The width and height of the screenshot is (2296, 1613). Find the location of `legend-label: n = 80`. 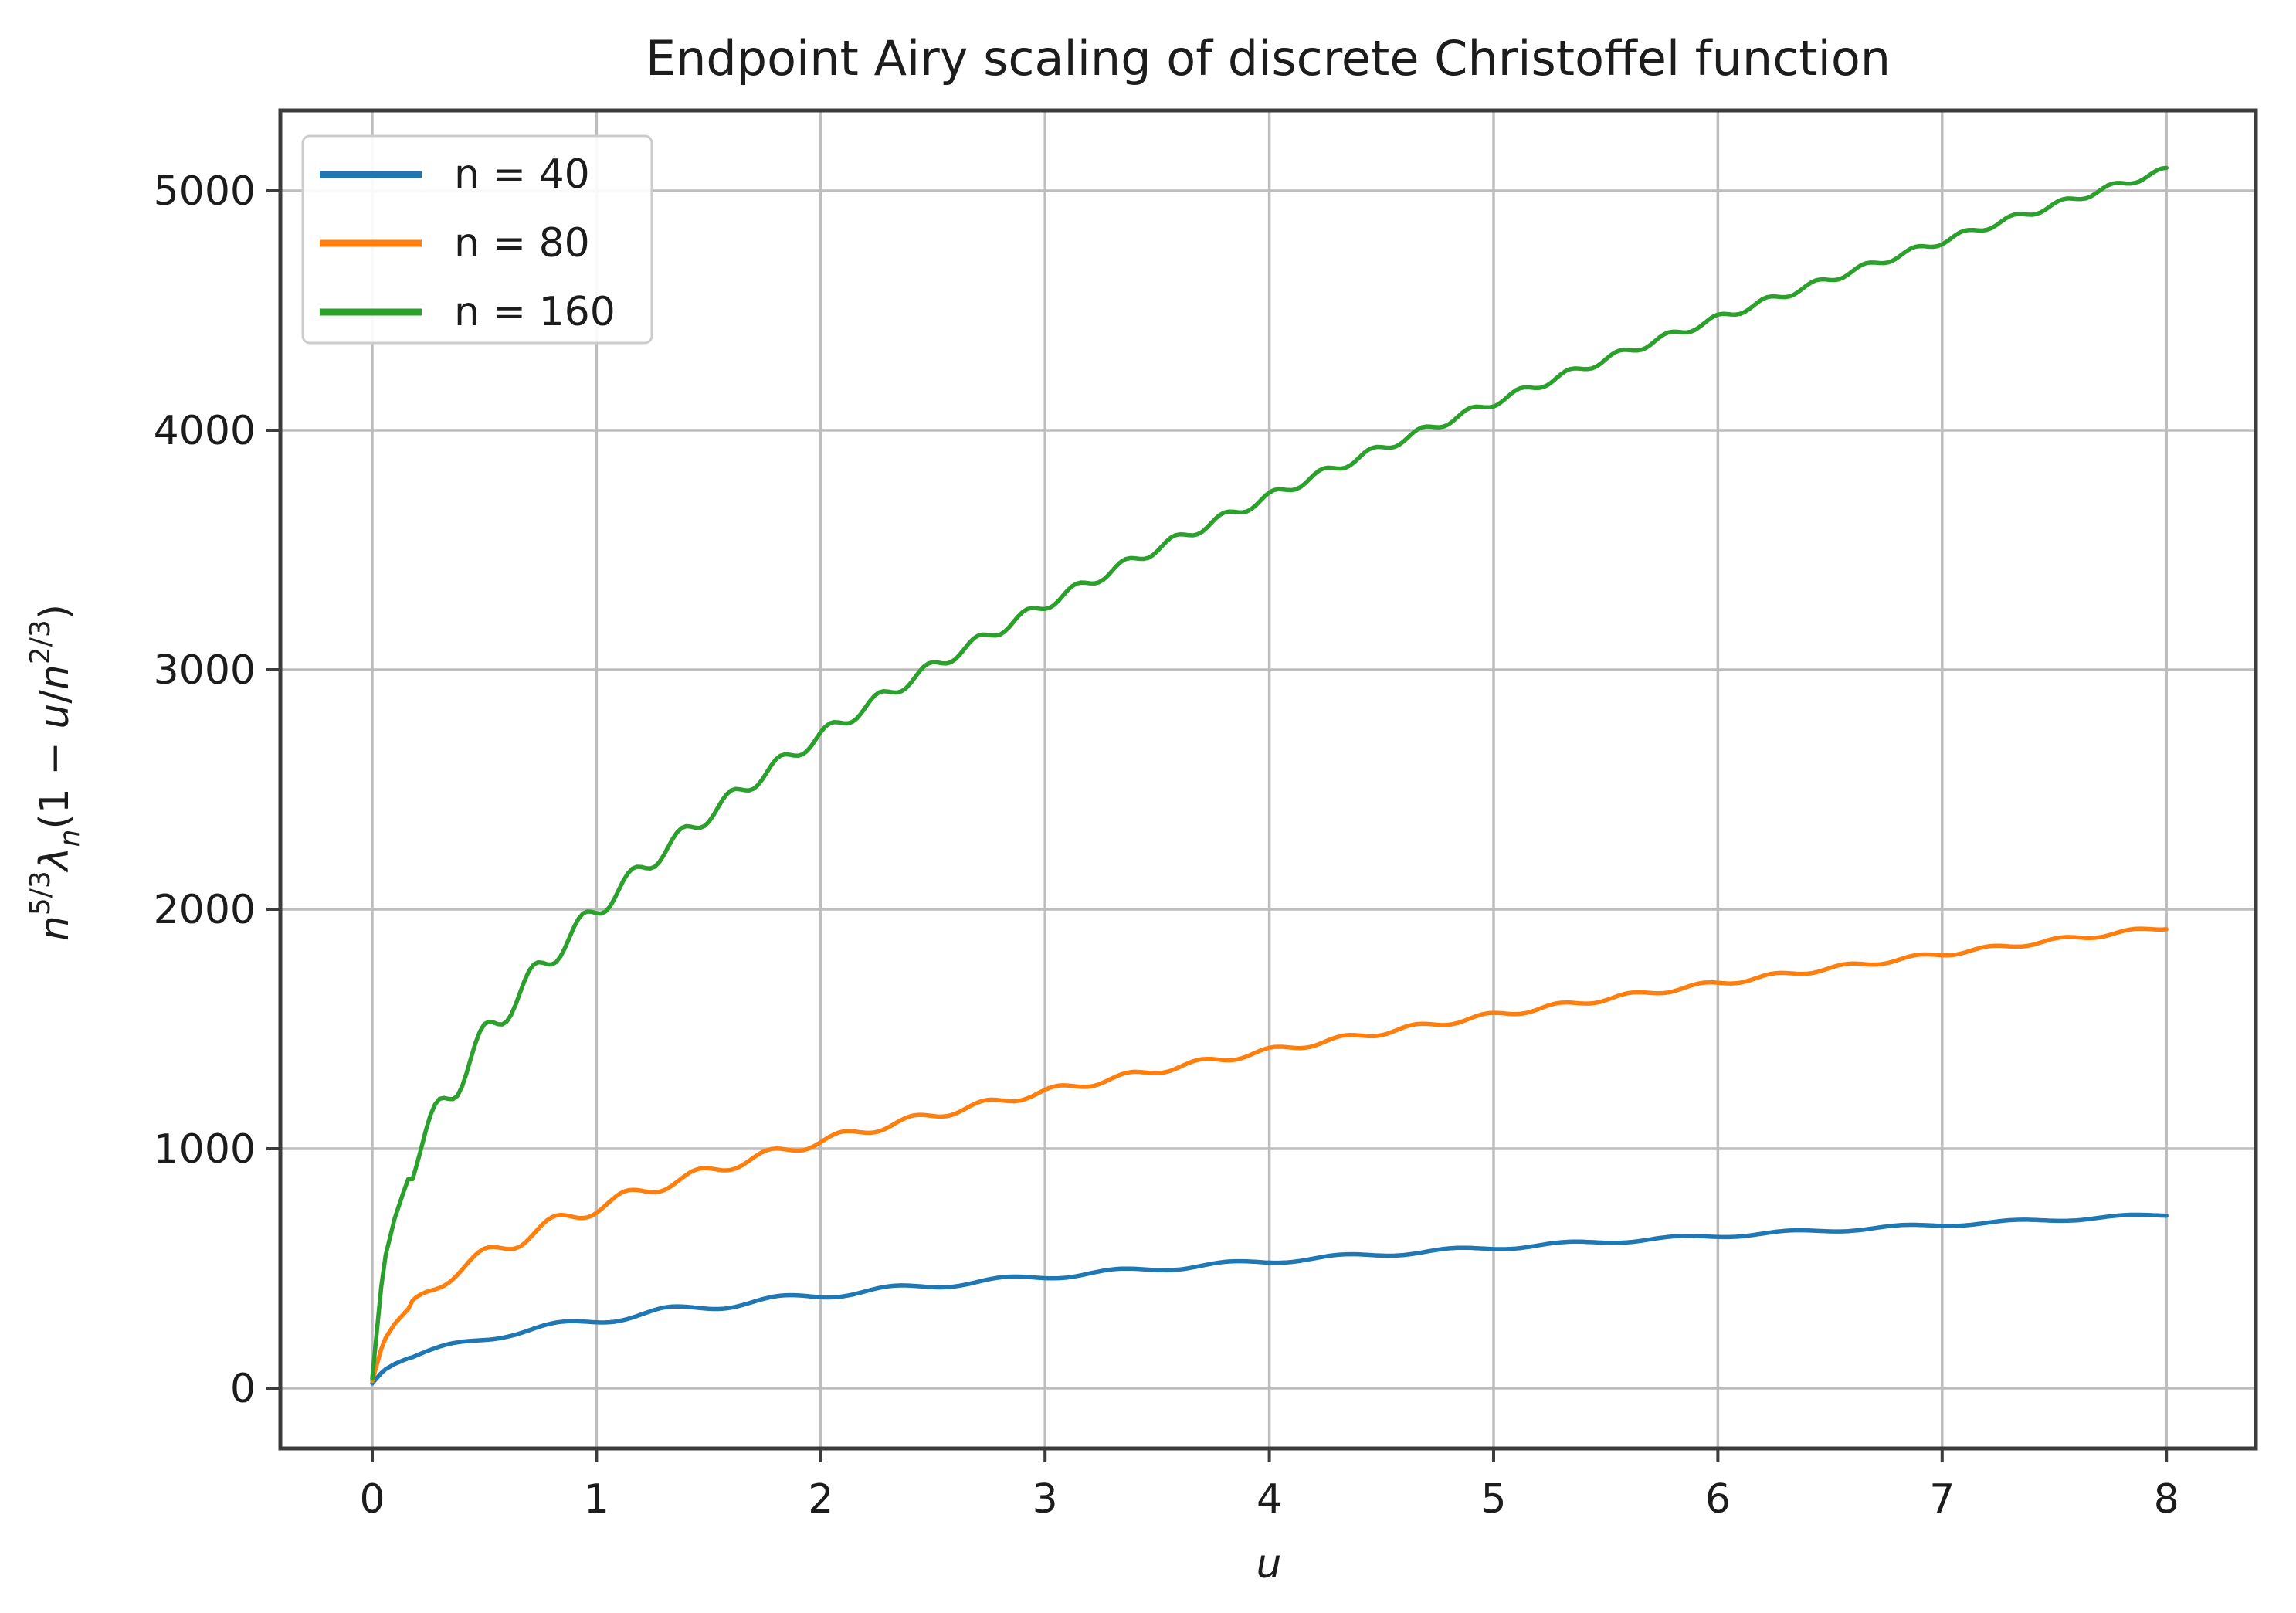

legend-label: n = 80 is located at coordinates (522, 243).